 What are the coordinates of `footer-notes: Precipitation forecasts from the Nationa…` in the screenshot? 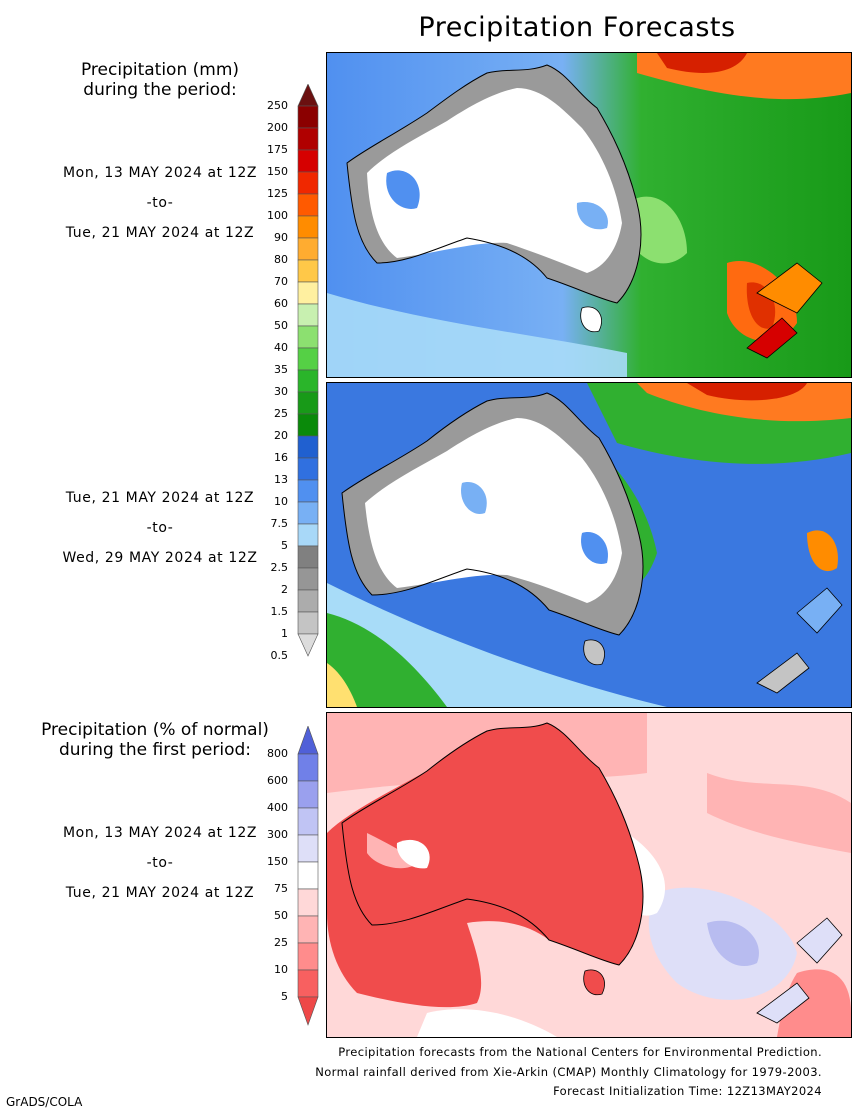 It's located at (568, 1072).